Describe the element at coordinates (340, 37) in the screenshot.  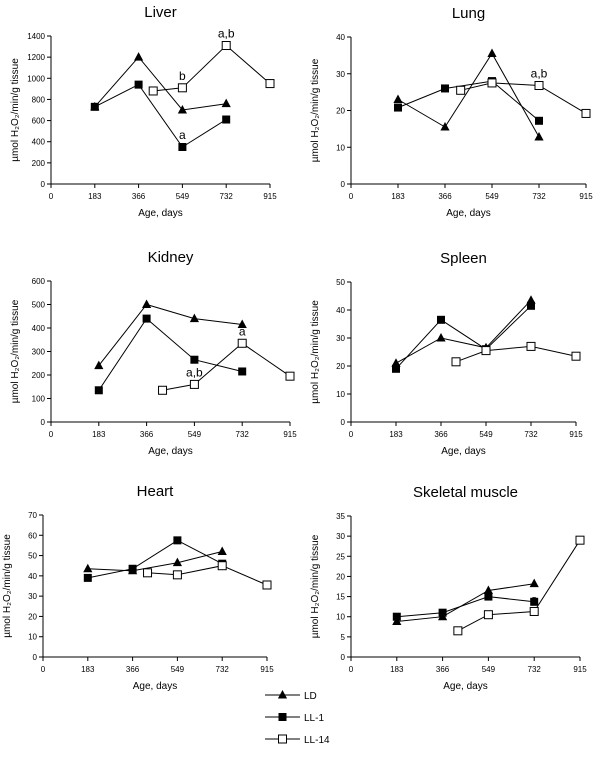
I see `y-tick-label: 40` at that location.